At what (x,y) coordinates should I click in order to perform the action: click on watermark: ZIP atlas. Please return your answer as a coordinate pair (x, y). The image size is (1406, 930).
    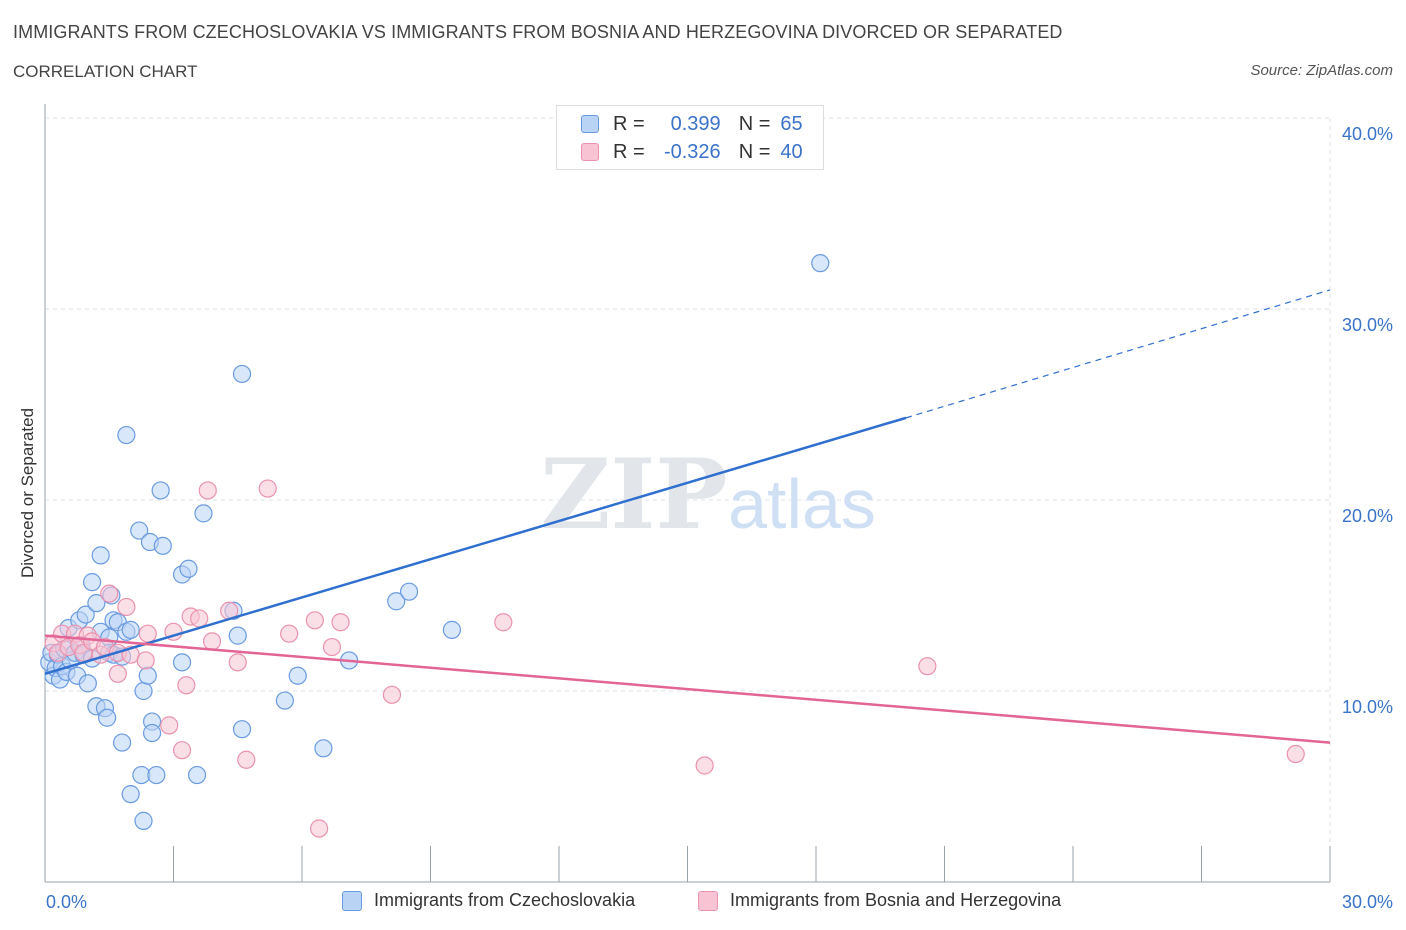
    Looking at the image, I should click on (708, 494).